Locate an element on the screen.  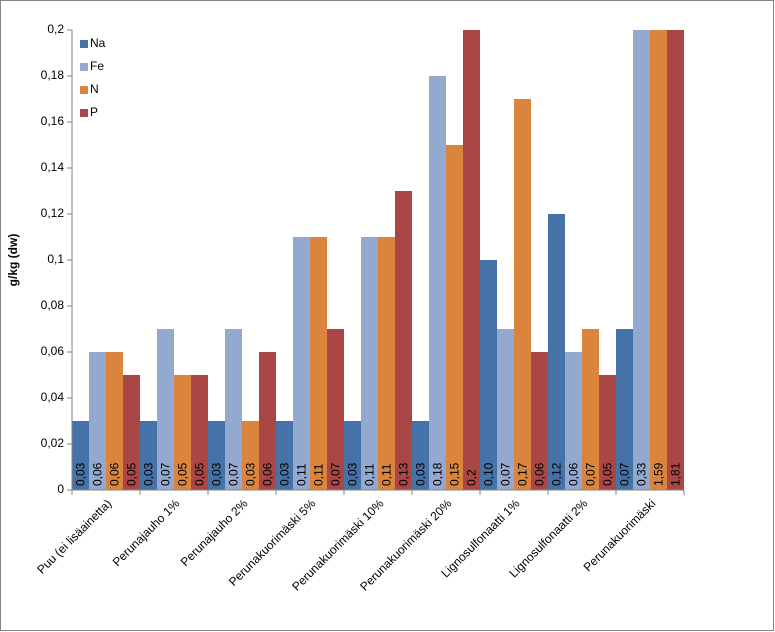
legend-label: N is located at coordinates (94, 89).